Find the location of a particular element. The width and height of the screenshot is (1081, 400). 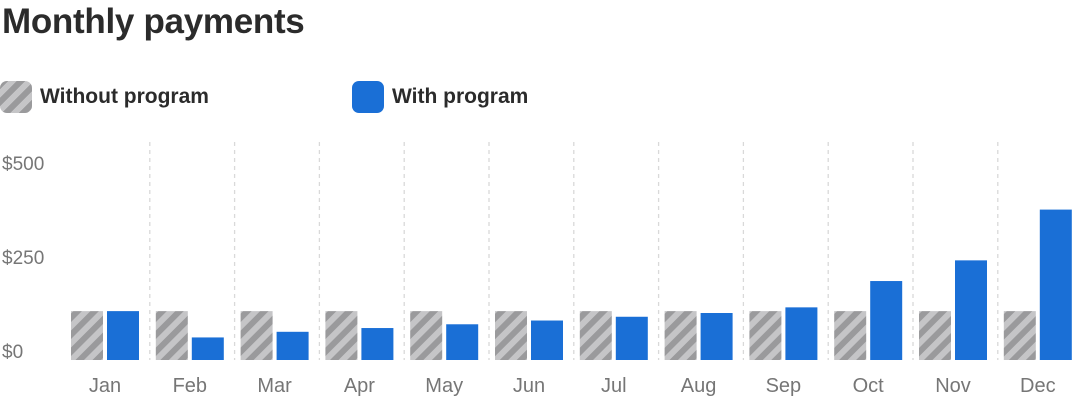

y-tick-label: $0 is located at coordinates (12, 352).